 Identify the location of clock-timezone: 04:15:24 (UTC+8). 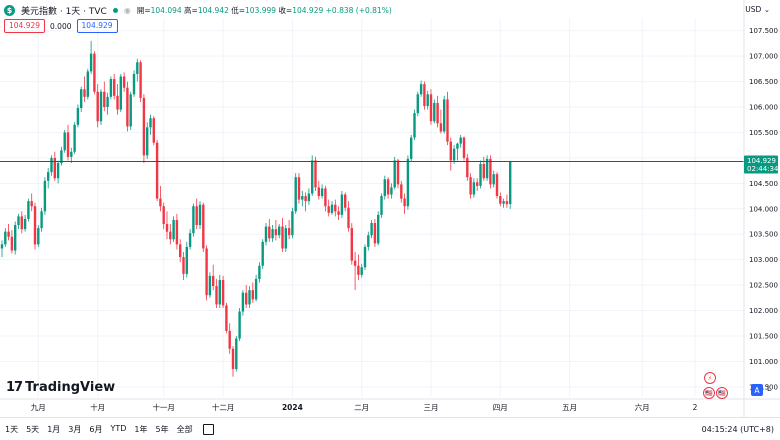
(737, 429).